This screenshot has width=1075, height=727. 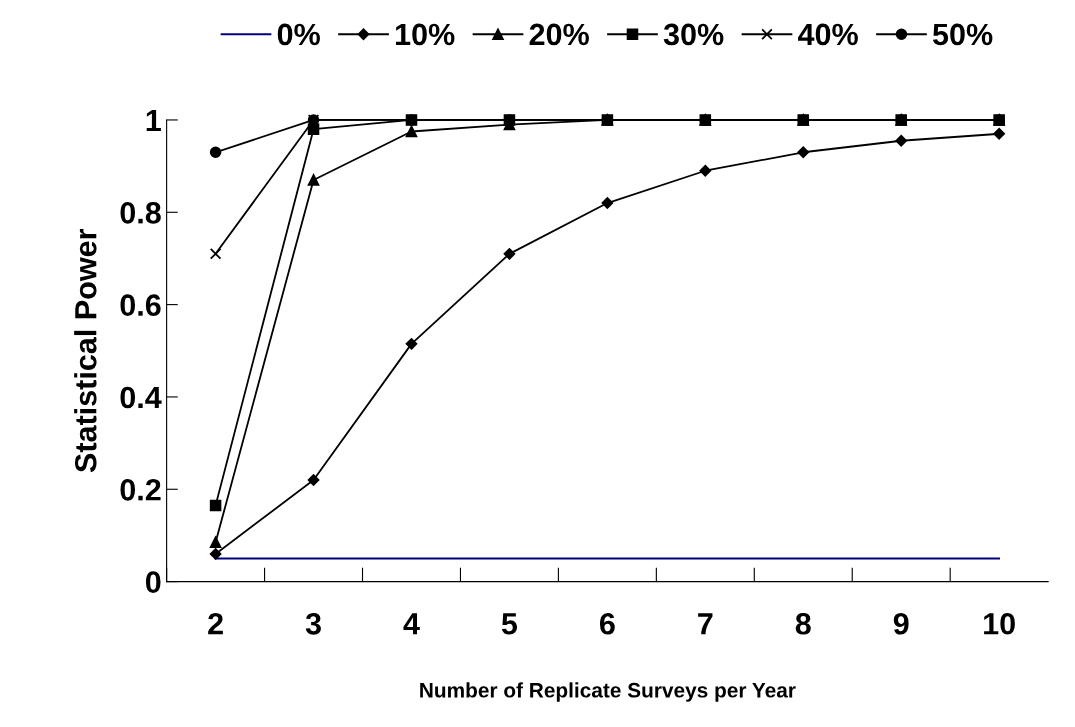 What do you see at coordinates (140, 305) in the screenshot?
I see `y-tick-label: 0.6` at bounding box center [140, 305].